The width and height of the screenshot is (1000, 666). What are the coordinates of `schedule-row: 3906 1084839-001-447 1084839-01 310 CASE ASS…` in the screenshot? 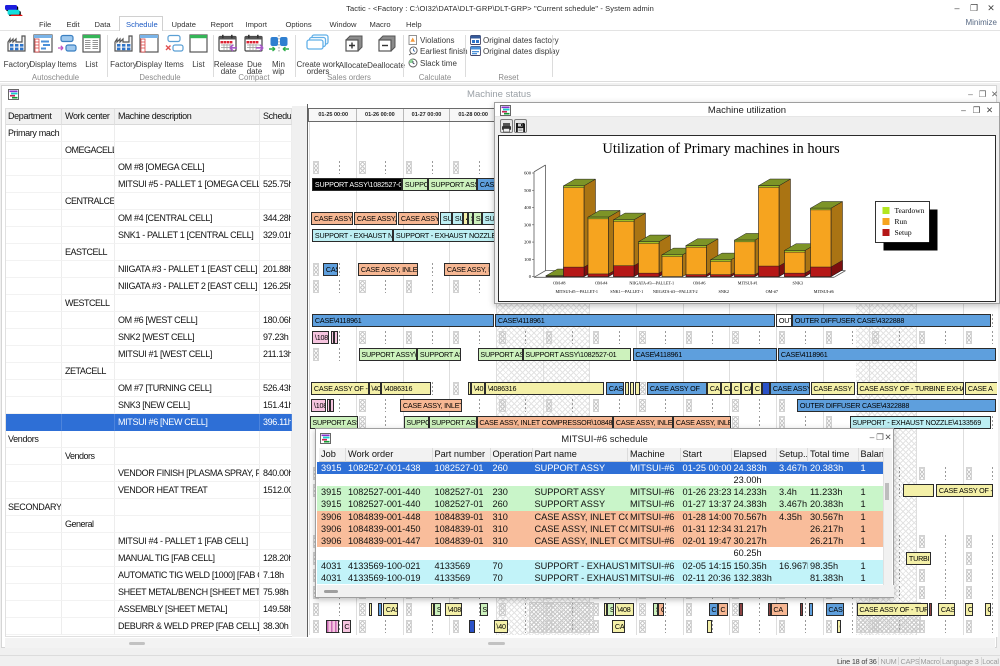 It's located at (601, 541).